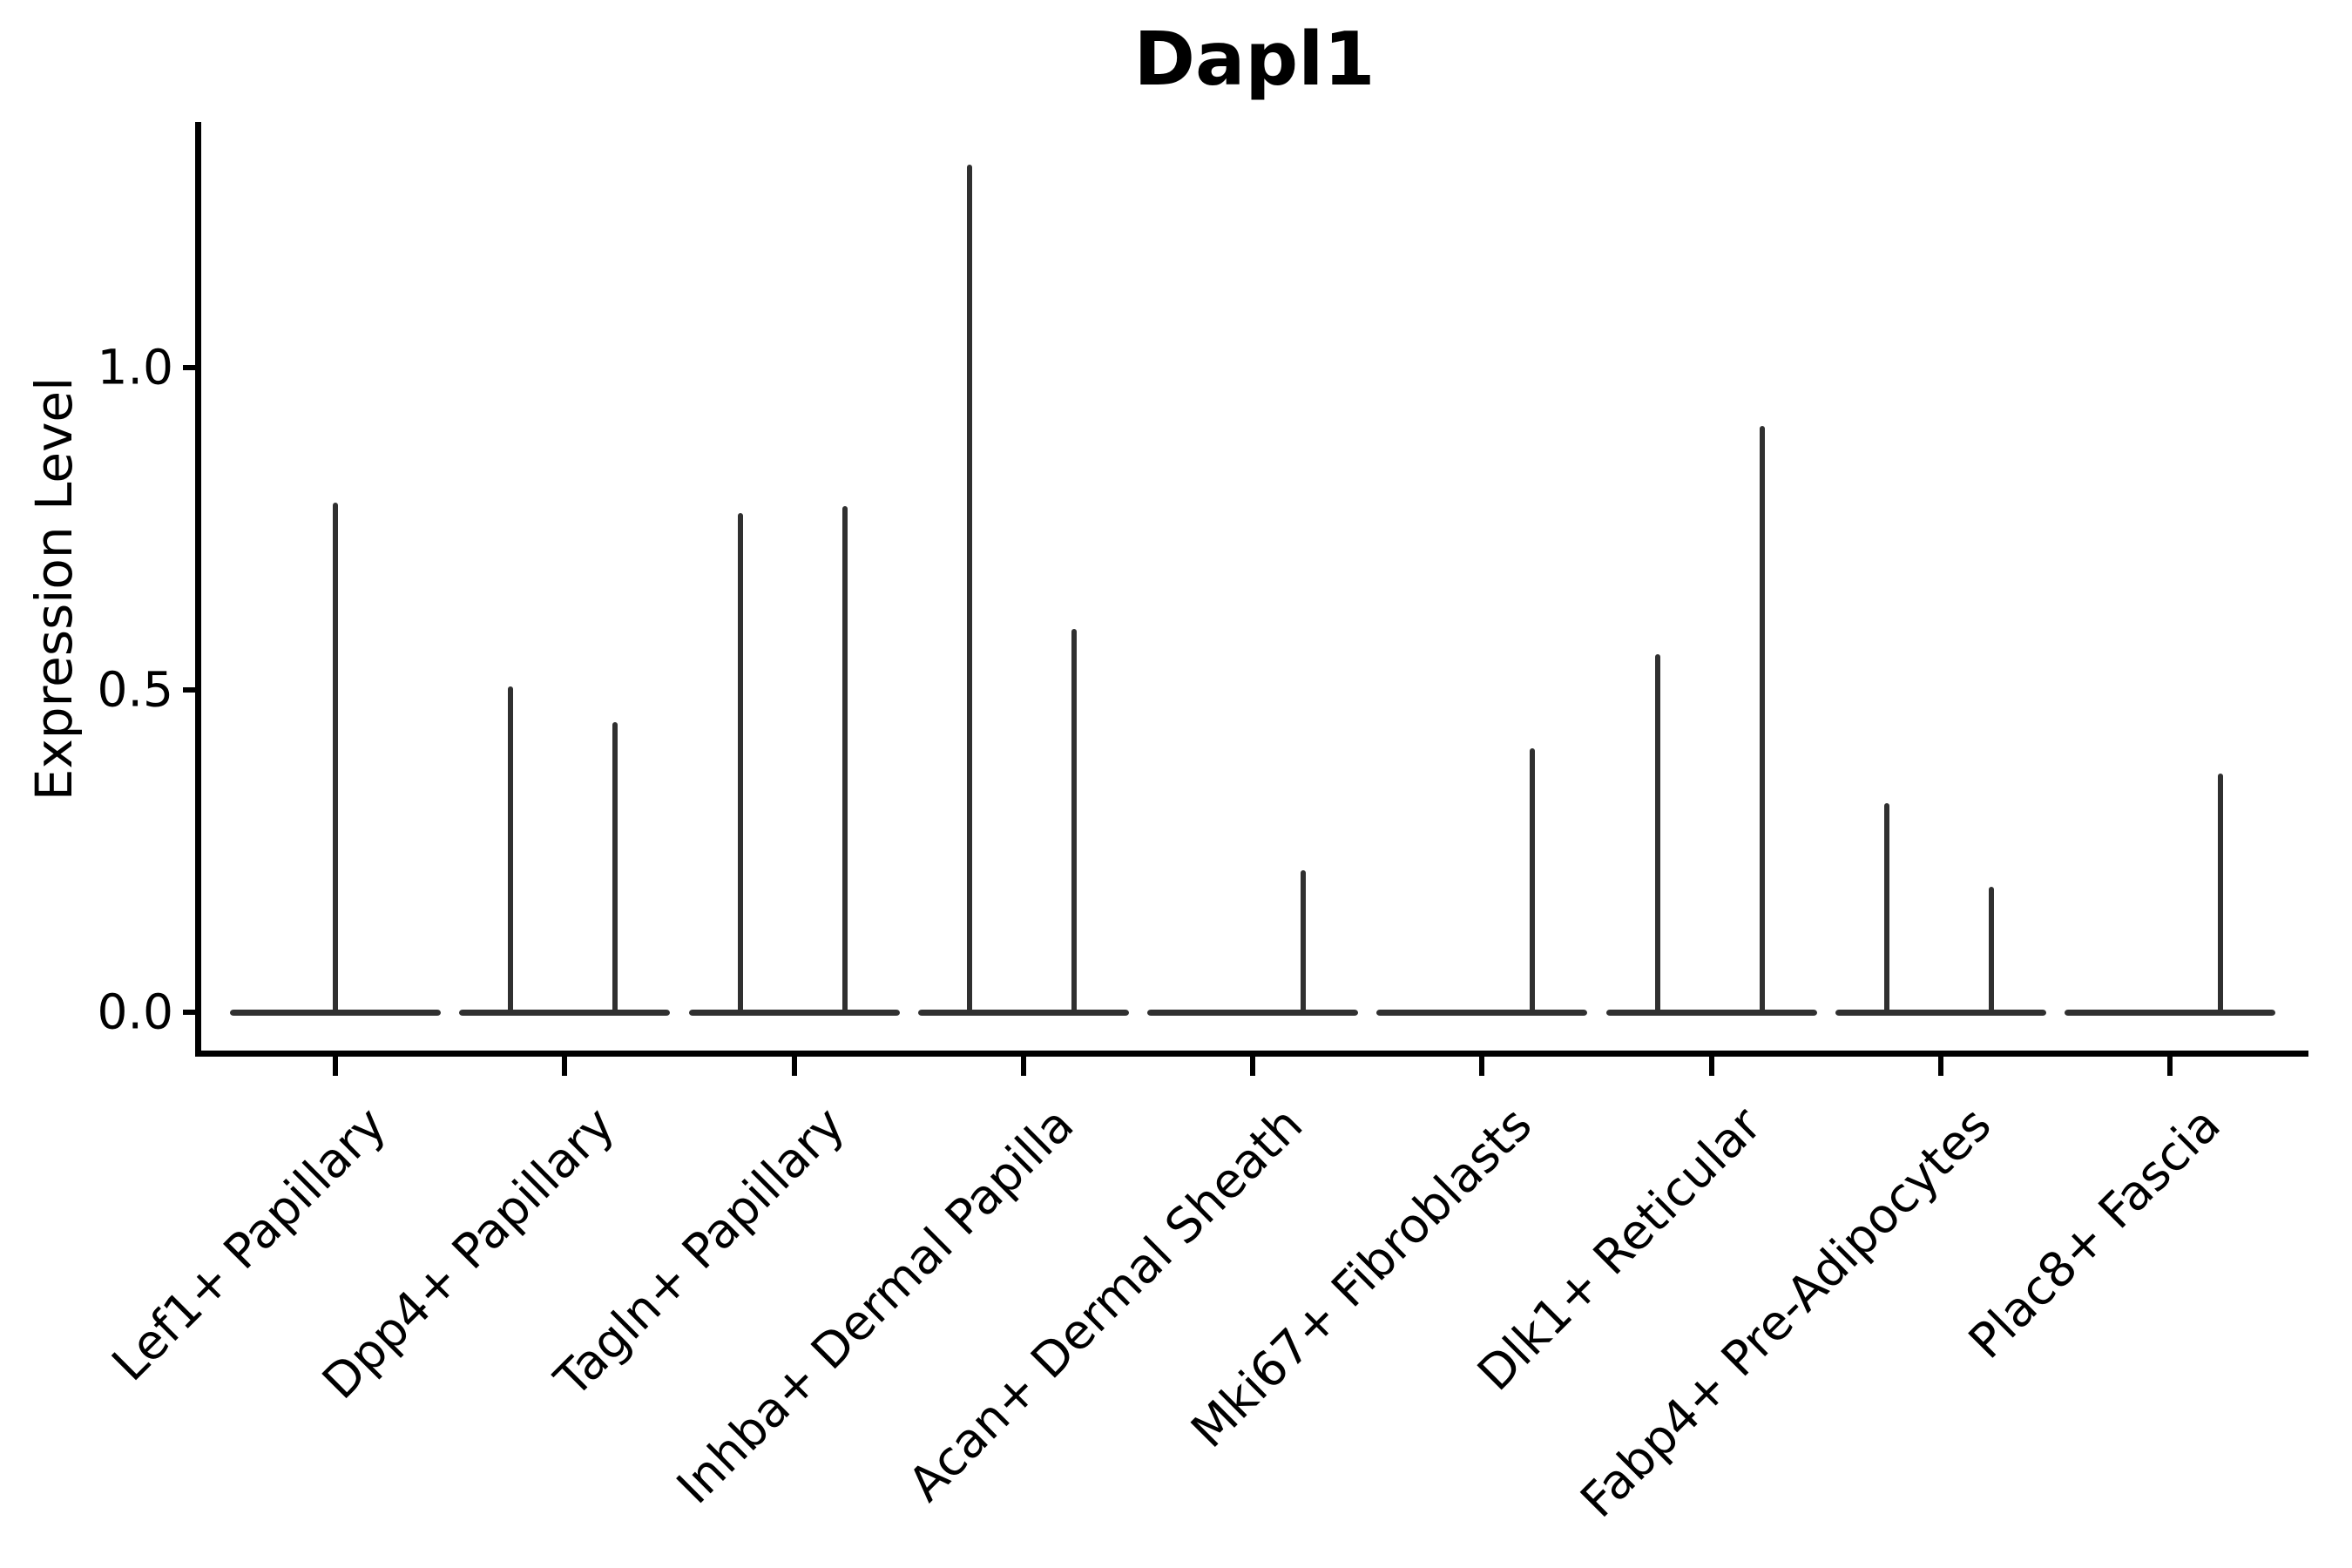  What do you see at coordinates (198, 589) in the screenshot?
I see `y-axis-spine` at bounding box center [198, 589].